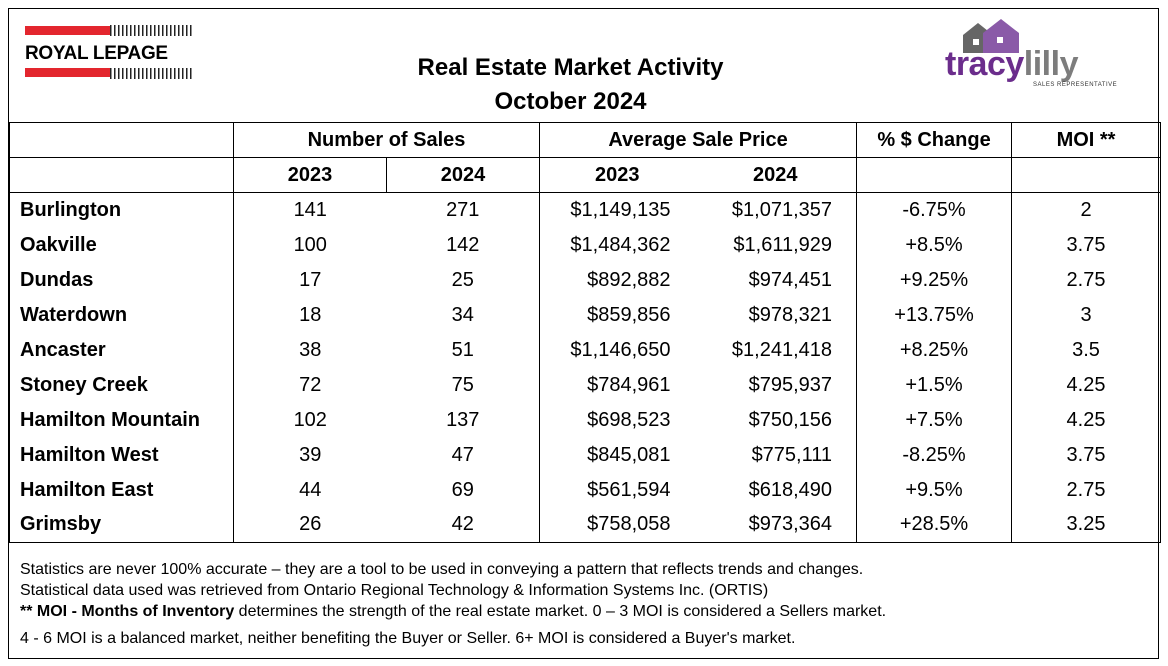 The height and width of the screenshot is (666, 1168). I want to click on price-change: +8.25%, so click(934, 350).